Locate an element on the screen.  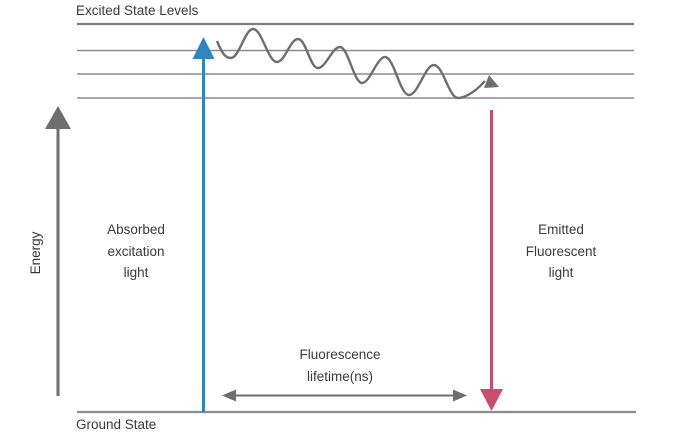
emitted-light-label: Emitted Fluorescent light is located at coordinates (561, 251).